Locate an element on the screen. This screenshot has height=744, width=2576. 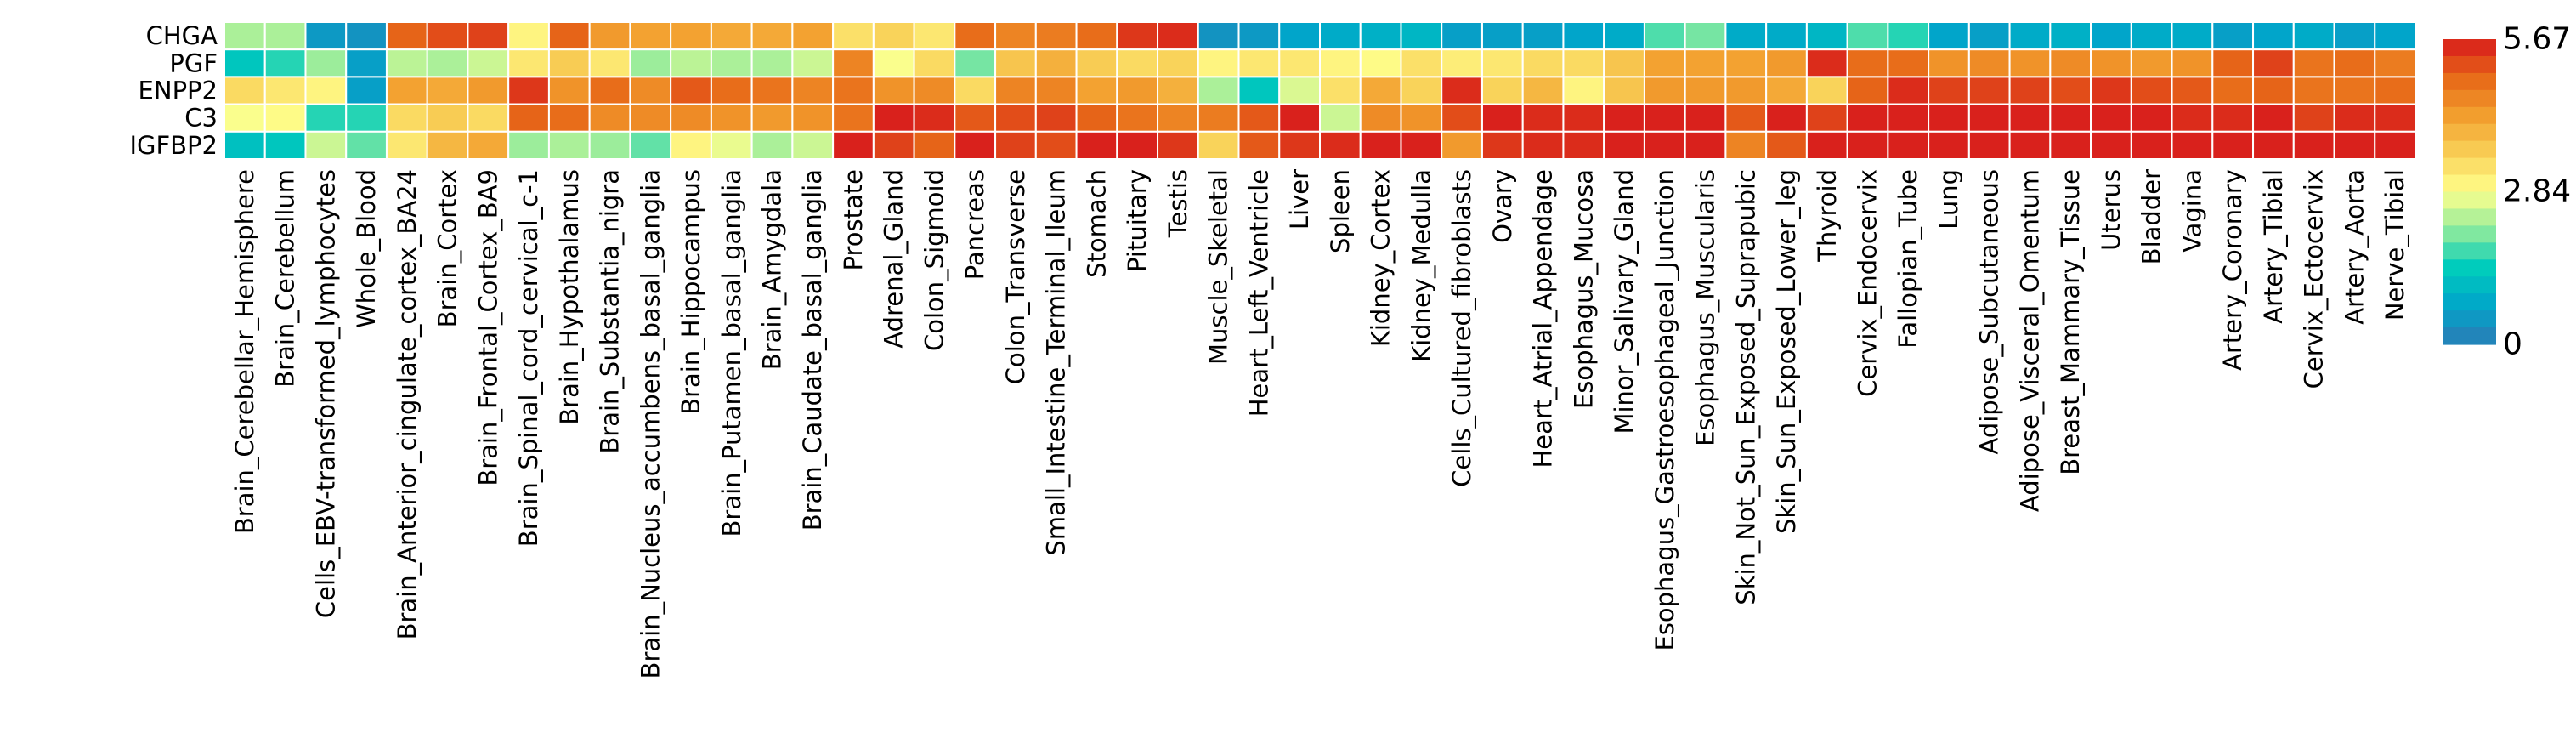
column-label: Whole_Blood is located at coordinates (366, 248).